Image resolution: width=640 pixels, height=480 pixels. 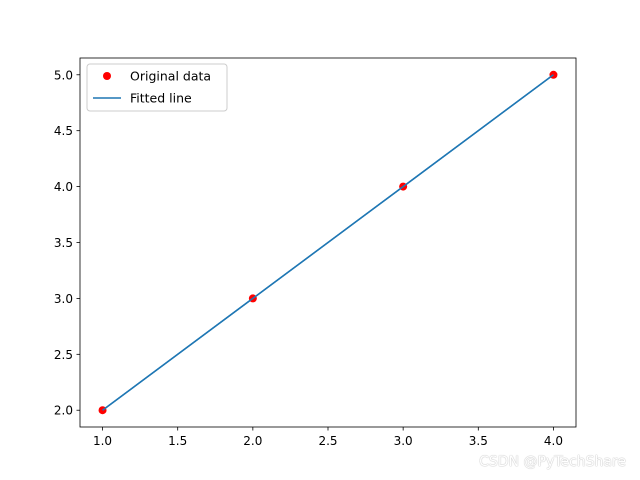 I want to click on y-tick-label: 2.0, so click(x=63, y=411).